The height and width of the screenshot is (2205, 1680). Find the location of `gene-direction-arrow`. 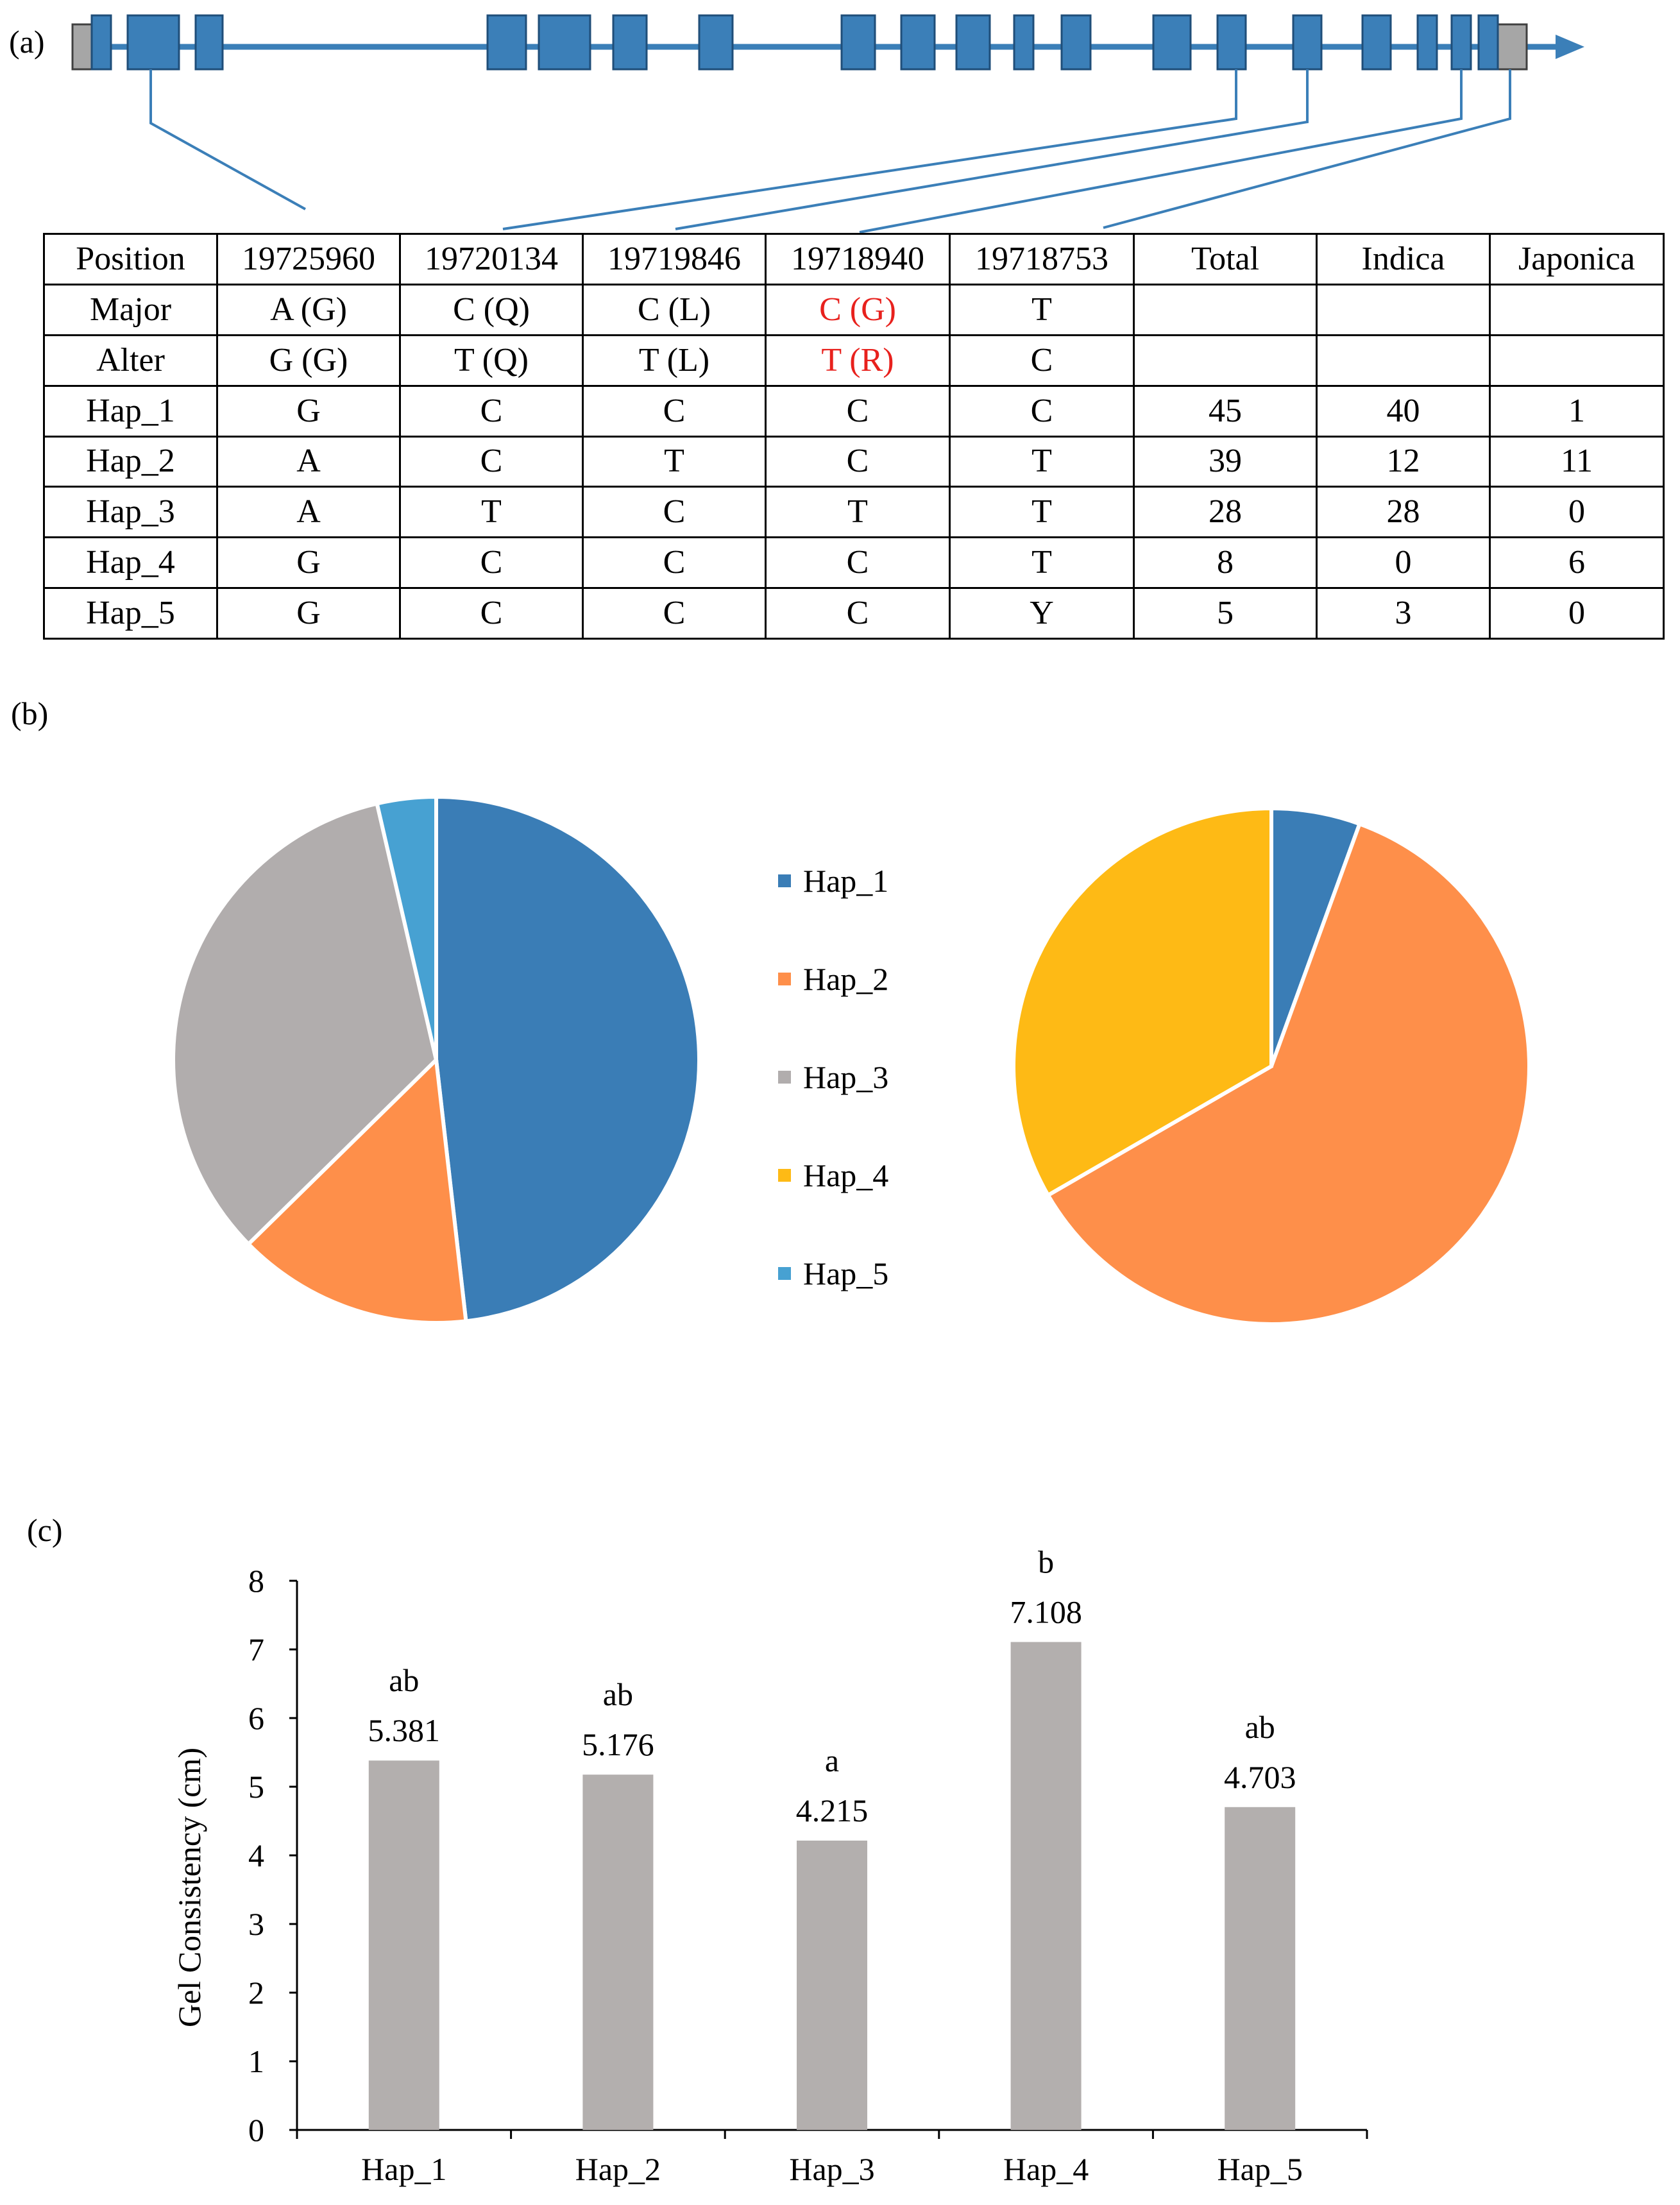

gene-direction-arrow is located at coordinates (1570, 47).